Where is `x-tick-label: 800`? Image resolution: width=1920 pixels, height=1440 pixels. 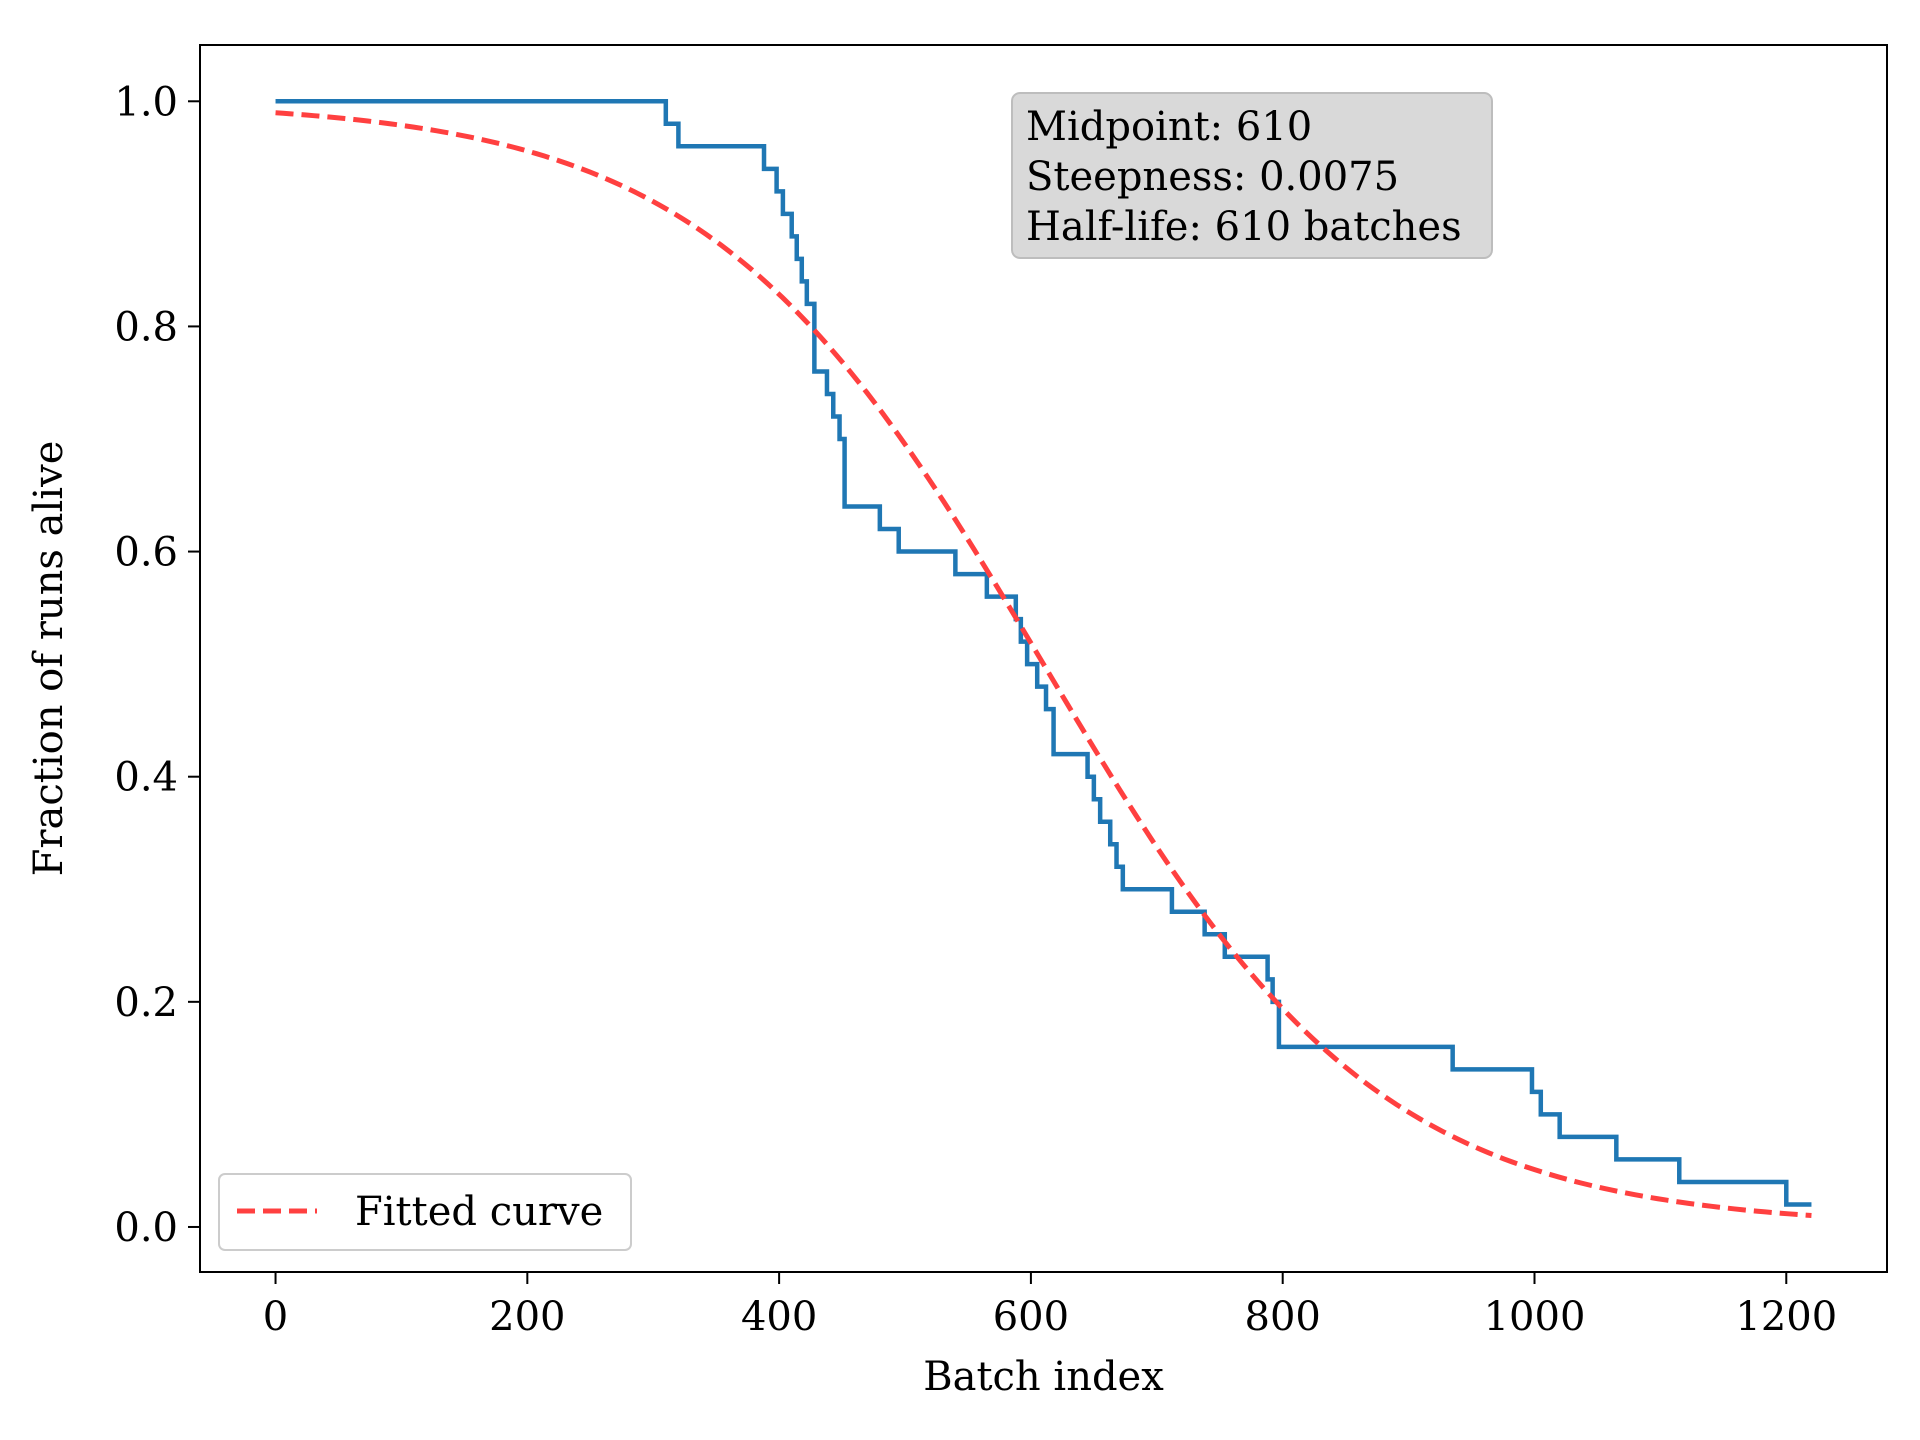 x-tick-label: 800 is located at coordinates (1283, 1317).